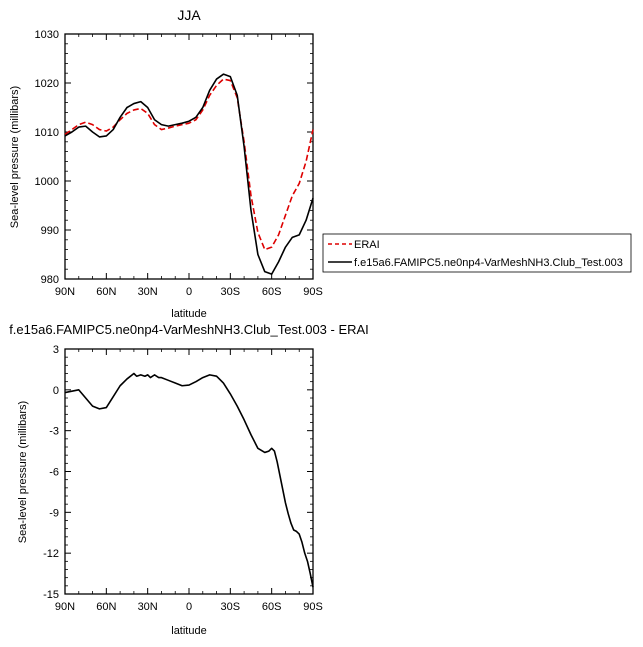 The image size is (643, 647). What do you see at coordinates (47, 35) in the screenshot?
I see `y-tick-label: 1030` at bounding box center [47, 35].